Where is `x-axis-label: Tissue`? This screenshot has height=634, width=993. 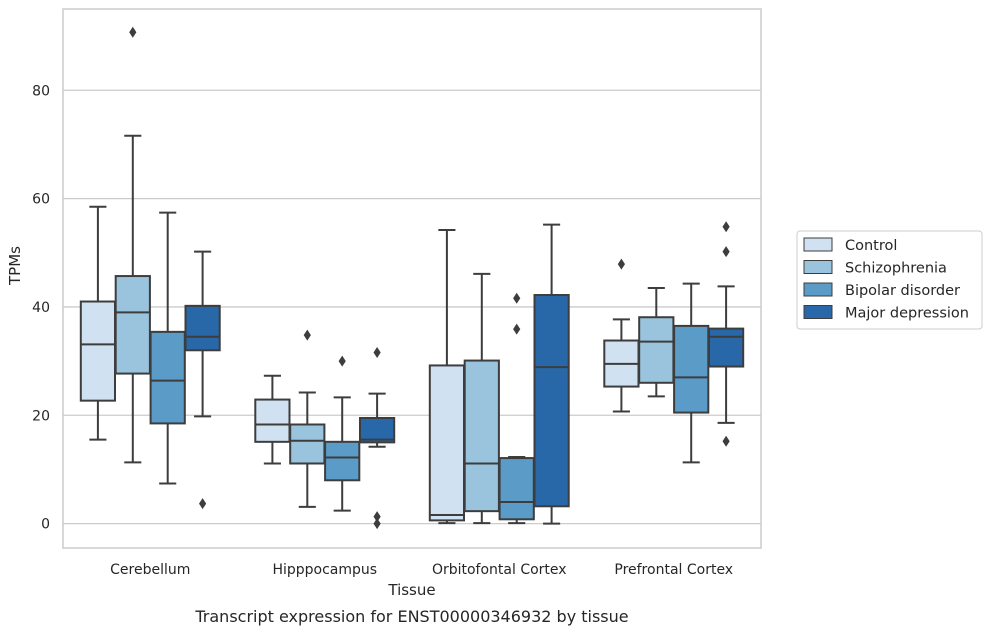
x-axis-label: Tissue is located at coordinates (411, 590).